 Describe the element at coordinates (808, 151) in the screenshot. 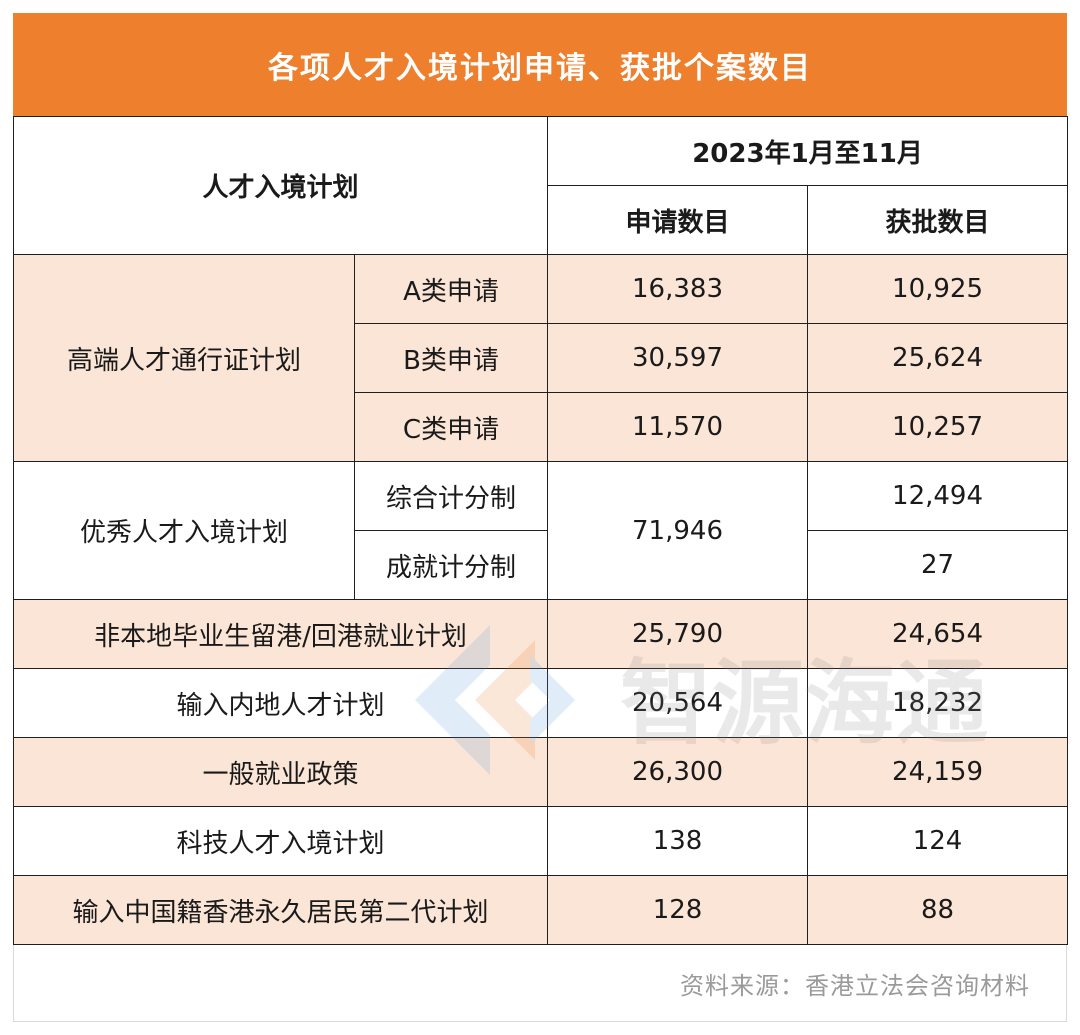

I see `header-period: 2023年1月至11月` at that location.